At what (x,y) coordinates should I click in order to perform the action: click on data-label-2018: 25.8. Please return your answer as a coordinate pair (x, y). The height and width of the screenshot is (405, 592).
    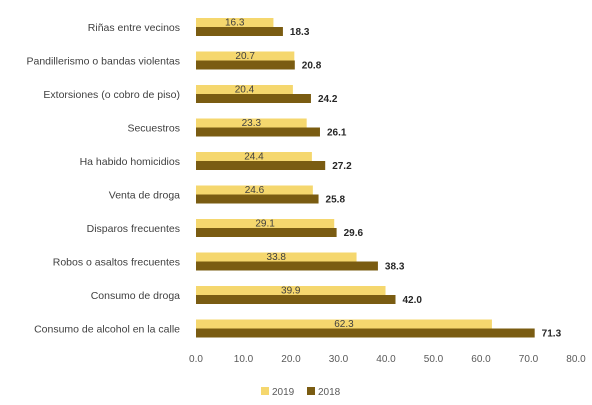
    Looking at the image, I should click on (336, 200).